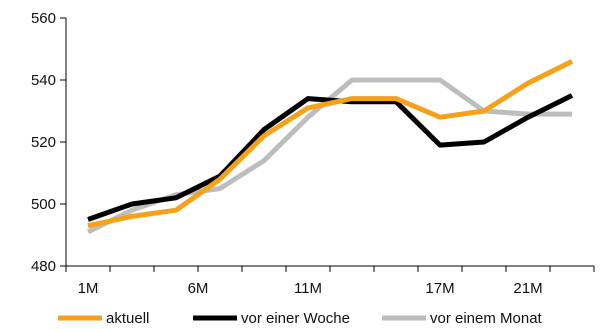  Describe the element at coordinates (127, 318) in the screenshot. I see `legend-label: aktuell` at that location.